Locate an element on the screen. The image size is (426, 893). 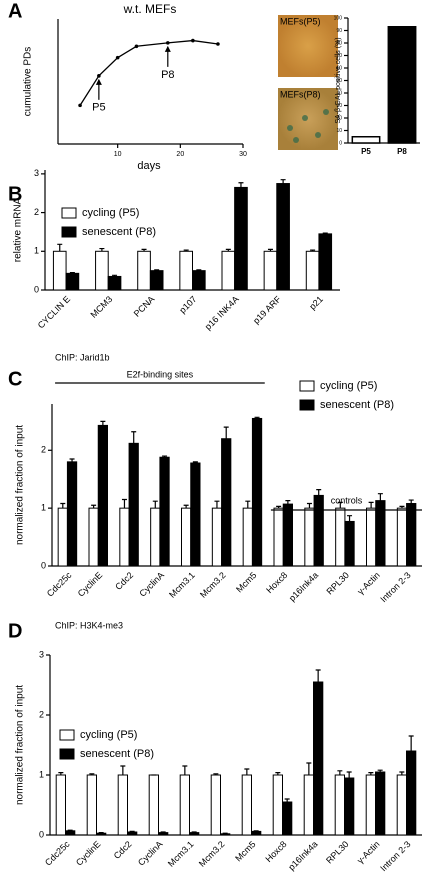
legend-label: senescent (P8) is located at coordinates (117, 754).